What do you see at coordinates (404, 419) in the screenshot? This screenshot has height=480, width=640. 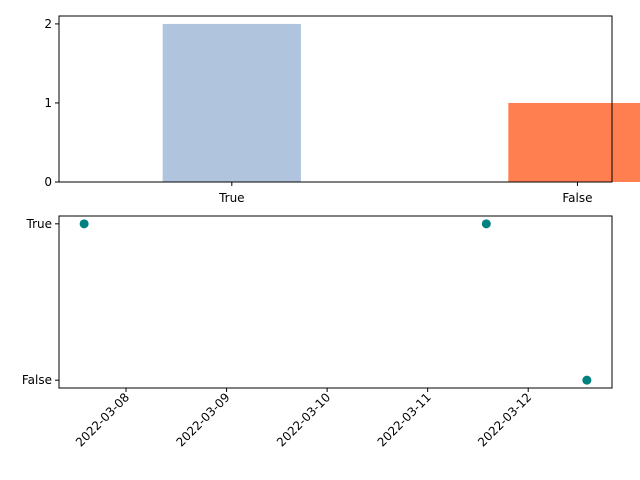 I see `x-tick-label: 2022-03-11` at bounding box center [404, 419].